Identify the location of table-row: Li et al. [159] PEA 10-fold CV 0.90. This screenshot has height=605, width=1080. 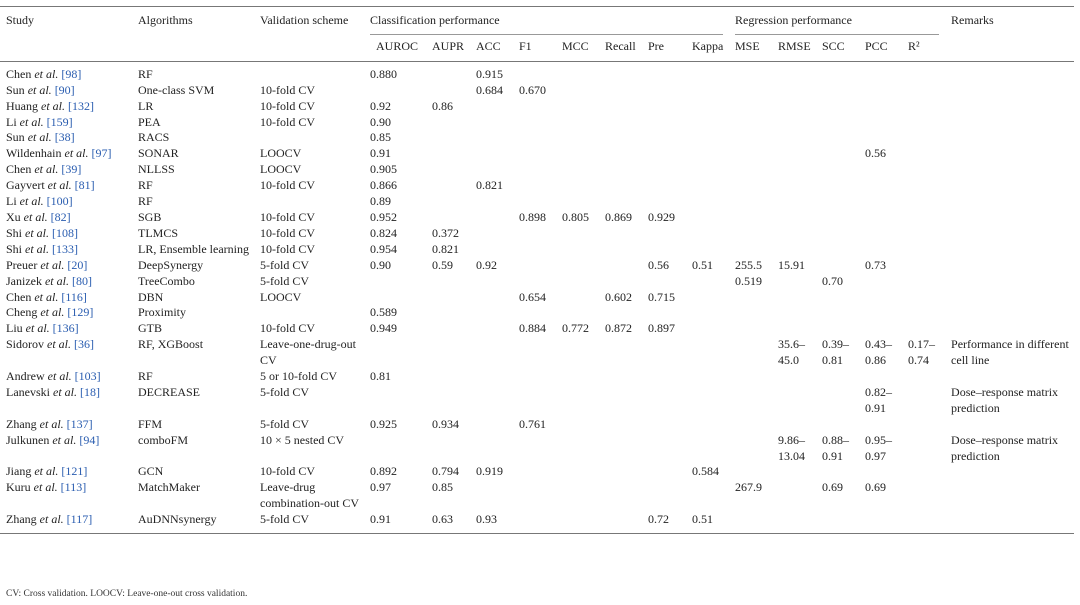
(537, 123).